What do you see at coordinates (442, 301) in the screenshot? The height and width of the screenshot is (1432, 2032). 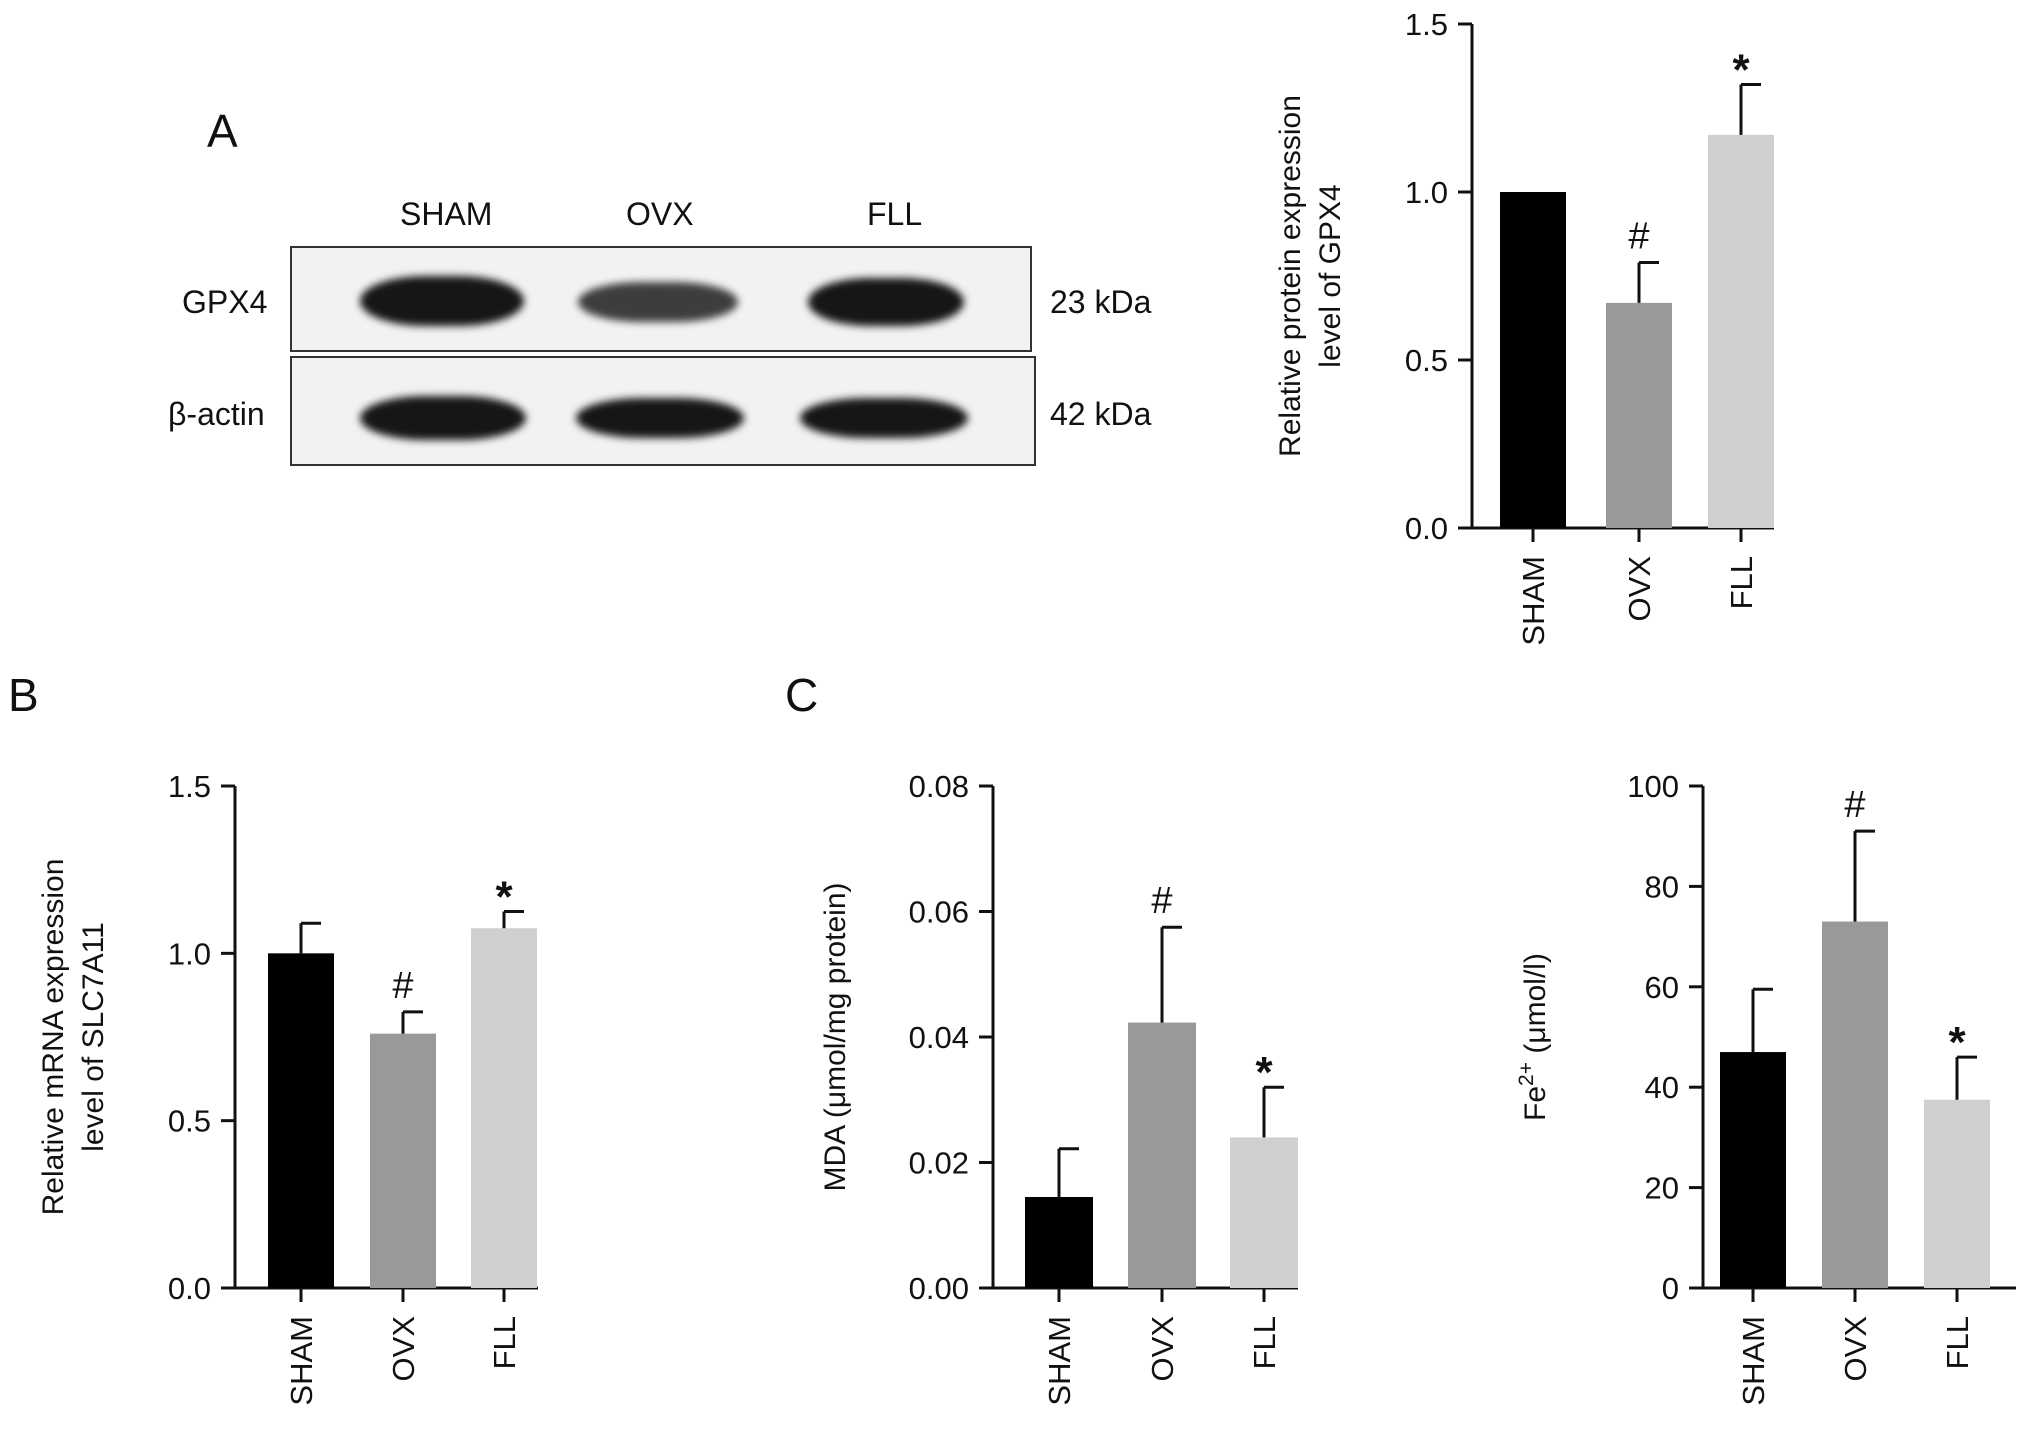 I see `band-gpx4-sham` at bounding box center [442, 301].